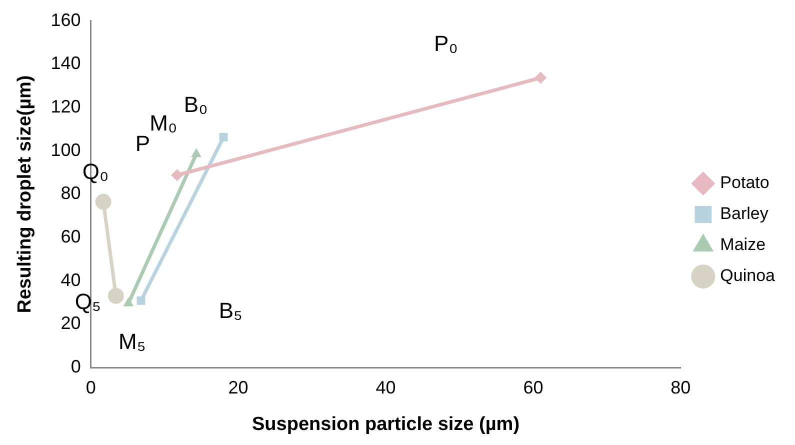  What do you see at coordinates (25, 194) in the screenshot?
I see `y-axis-title: Resulting droplet size(µm)` at bounding box center [25, 194].